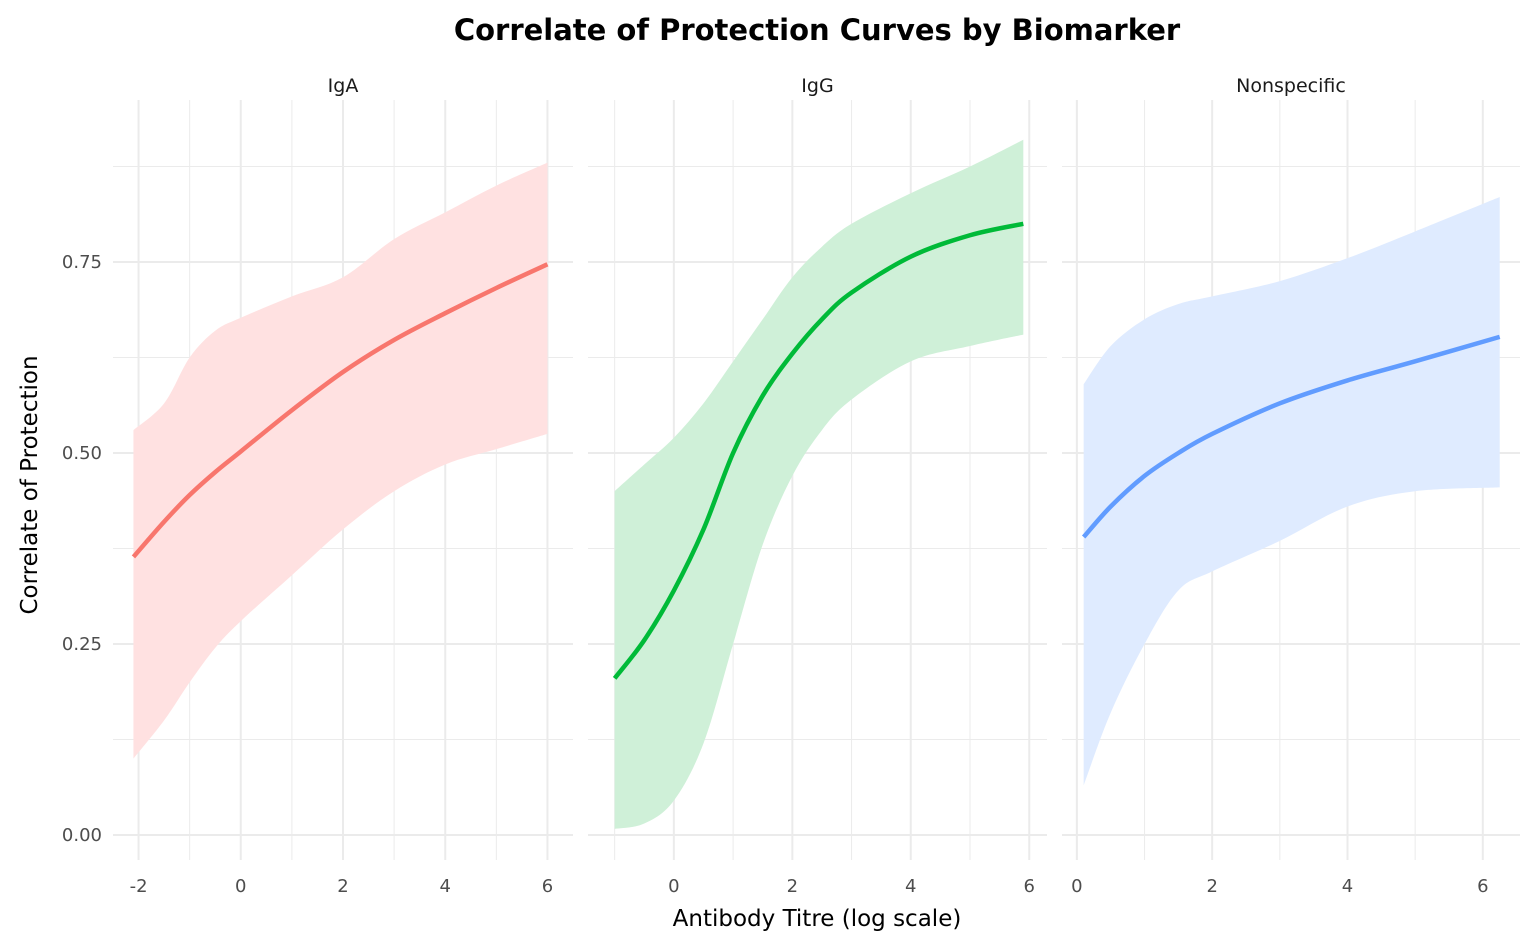 The width and height of the screenshot is (1536, 949). What do you see at coordinates (139, 886) in the screenshot?
I see `x-tick-label: -2` at bounding box center [139, 886].